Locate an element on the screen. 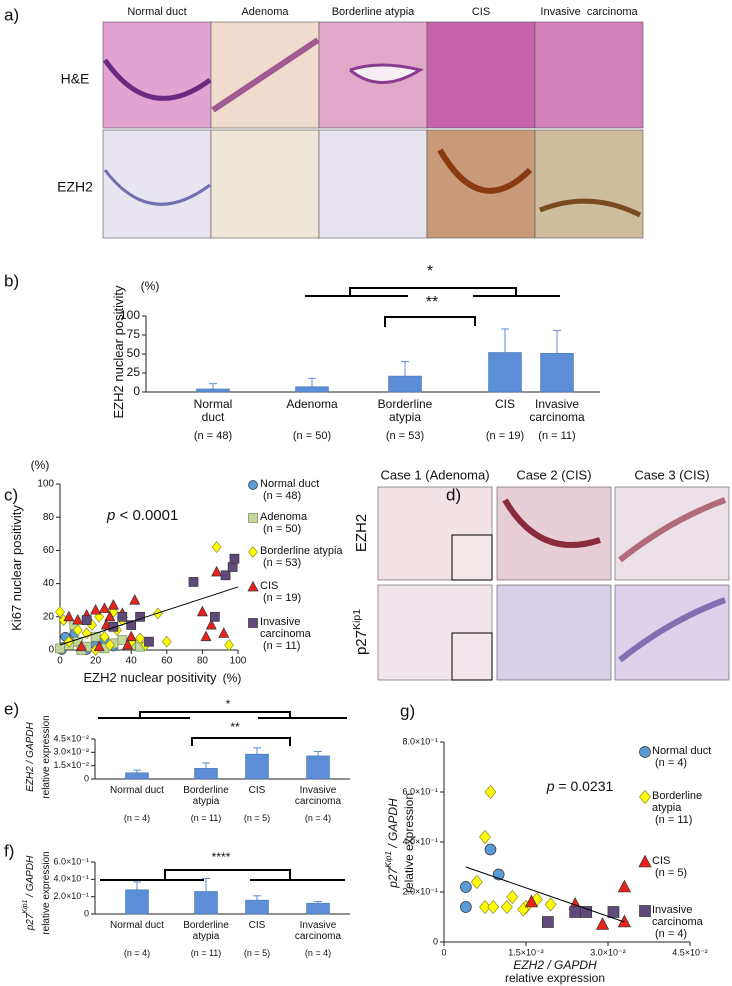 The image size is (732, 986). y-tick-label: 40 is located at coordinates (49, 583).